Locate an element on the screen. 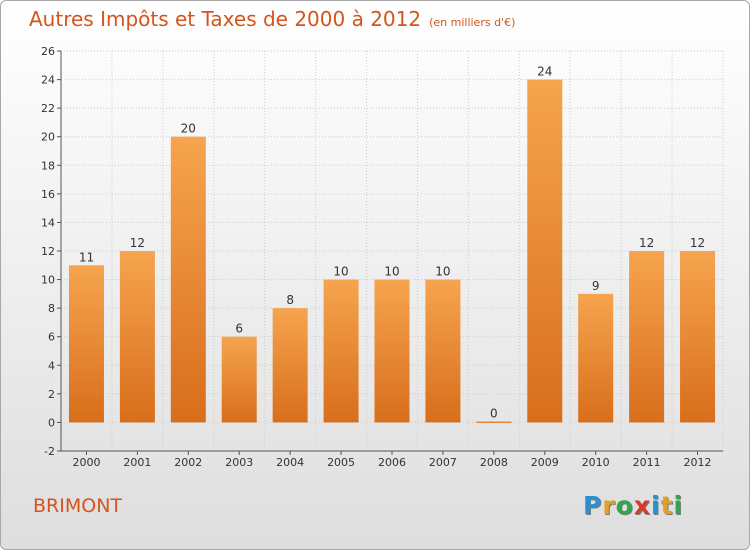 This screenshot has height=550, width=750. y-tick-label: 0 is located at coordinates (51, 422).